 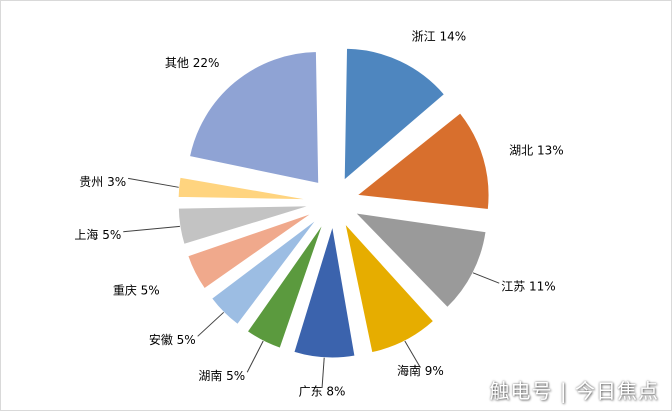 I want to click on slice-label-9: 贵州 3%, so click(x=102, y=182).